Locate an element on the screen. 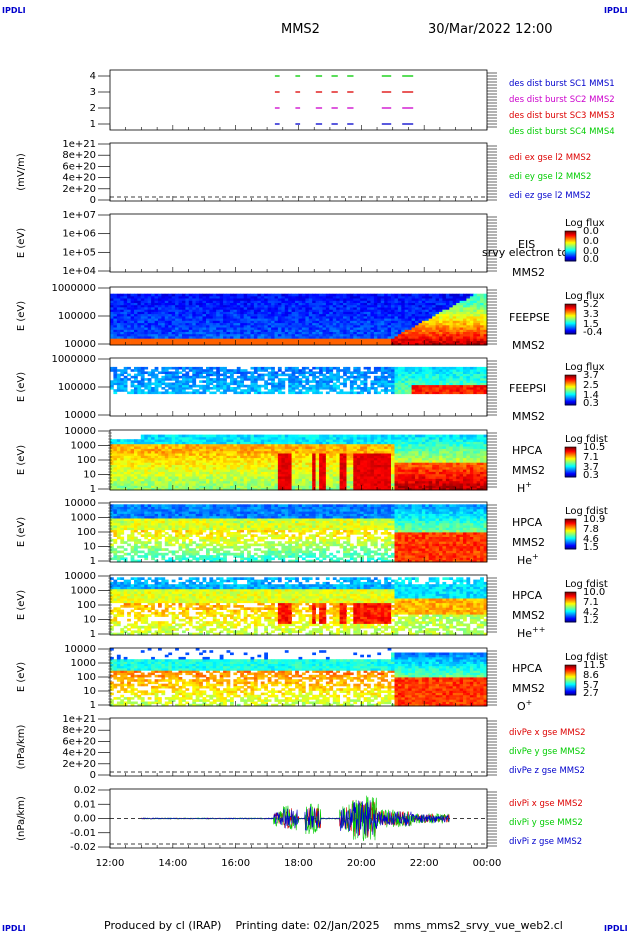  y-tick-label: 4 is located at coordinates (93, 76).